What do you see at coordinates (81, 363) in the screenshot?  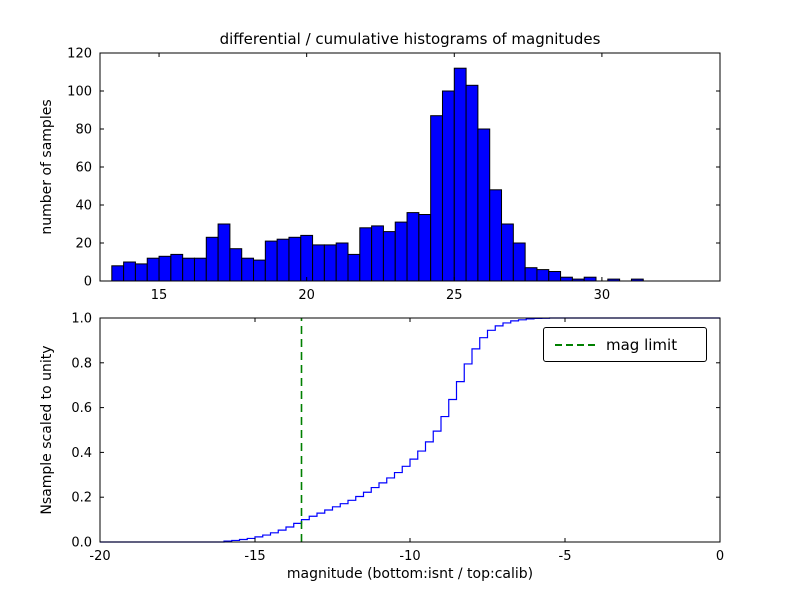 I see `svg-text: 0.8` at bounding box center [81, 363].